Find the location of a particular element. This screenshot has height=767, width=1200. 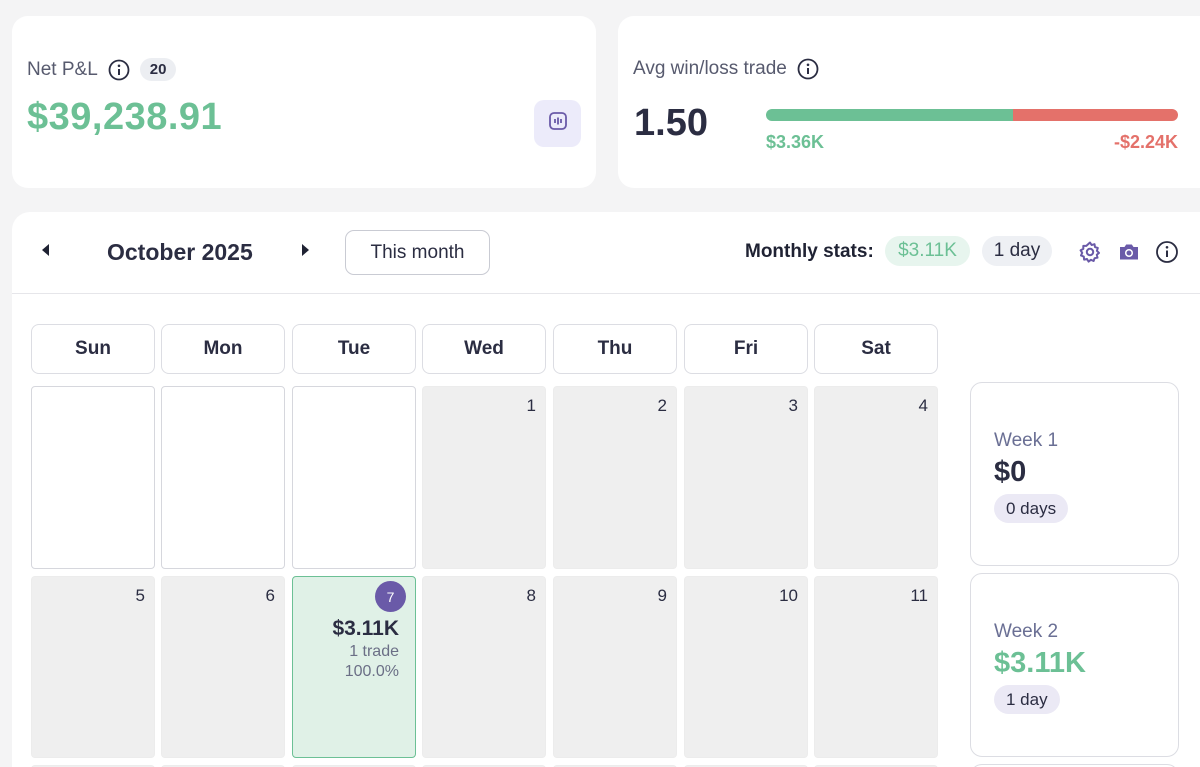

monthly-amount-badge: $3.11K is located at coordinates (927, 251).